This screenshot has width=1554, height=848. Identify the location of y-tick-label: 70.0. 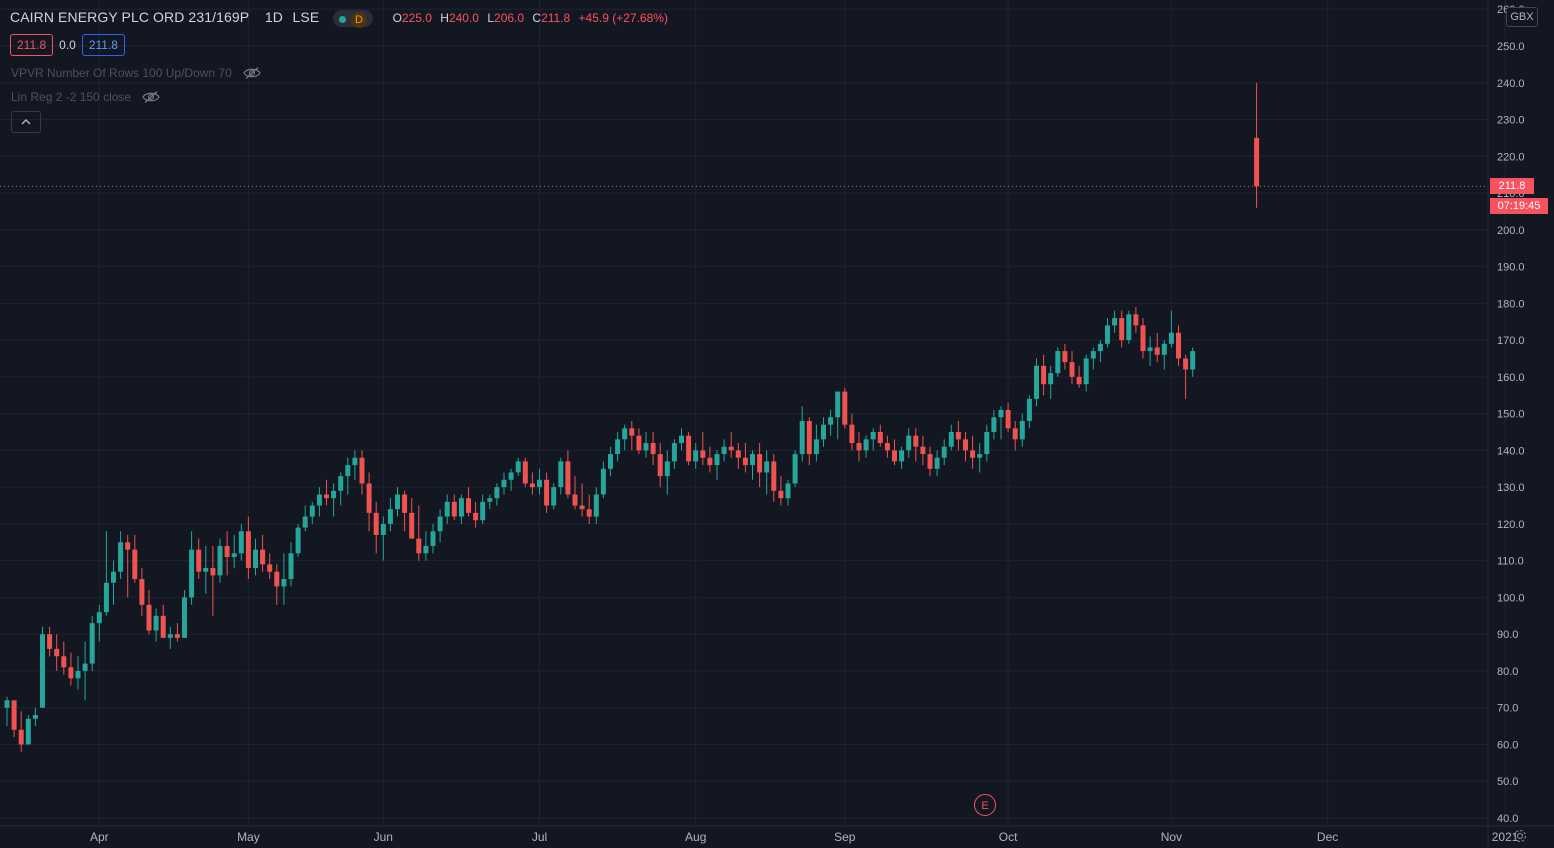
(1507, 709).